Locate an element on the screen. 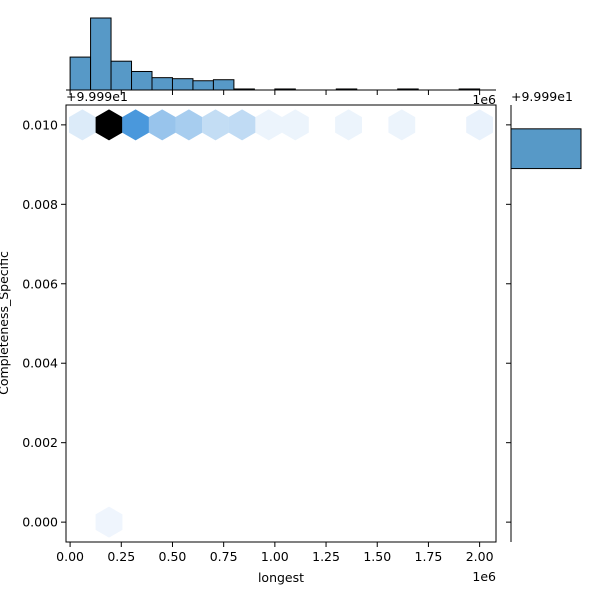  marginal-y-histogram is located at coordinates (546, 149).